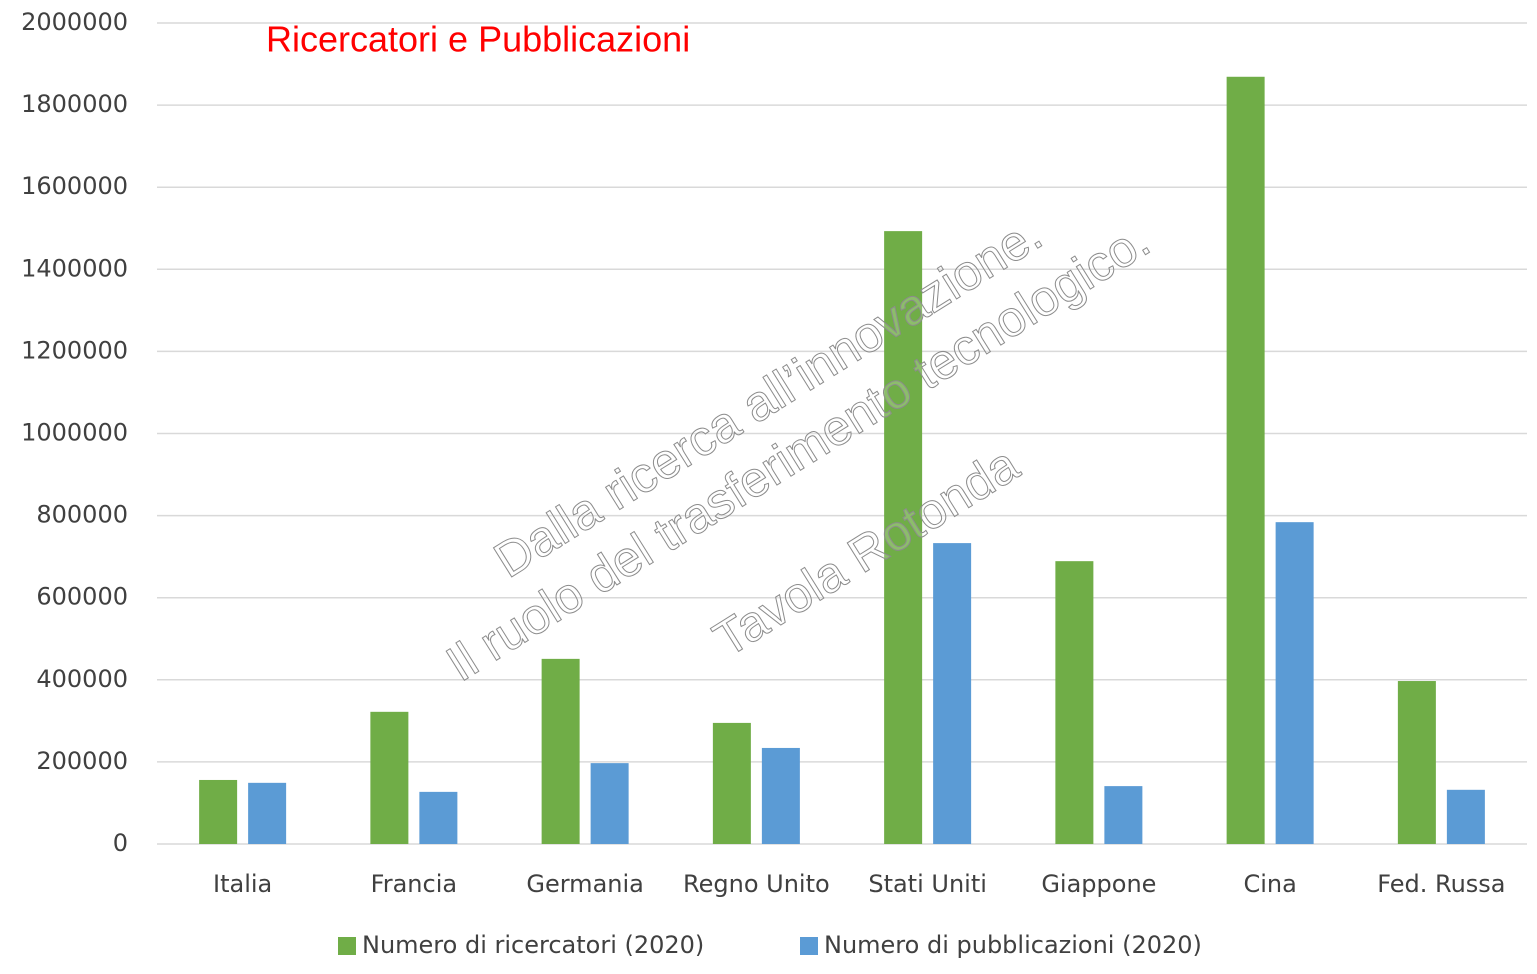 The width and height of the screenshot is (1537, 974). What do you see at coordinates (82, 761) in the screenshot?
I see `y-tick-label: 200000` at bounding box center [82, 761].